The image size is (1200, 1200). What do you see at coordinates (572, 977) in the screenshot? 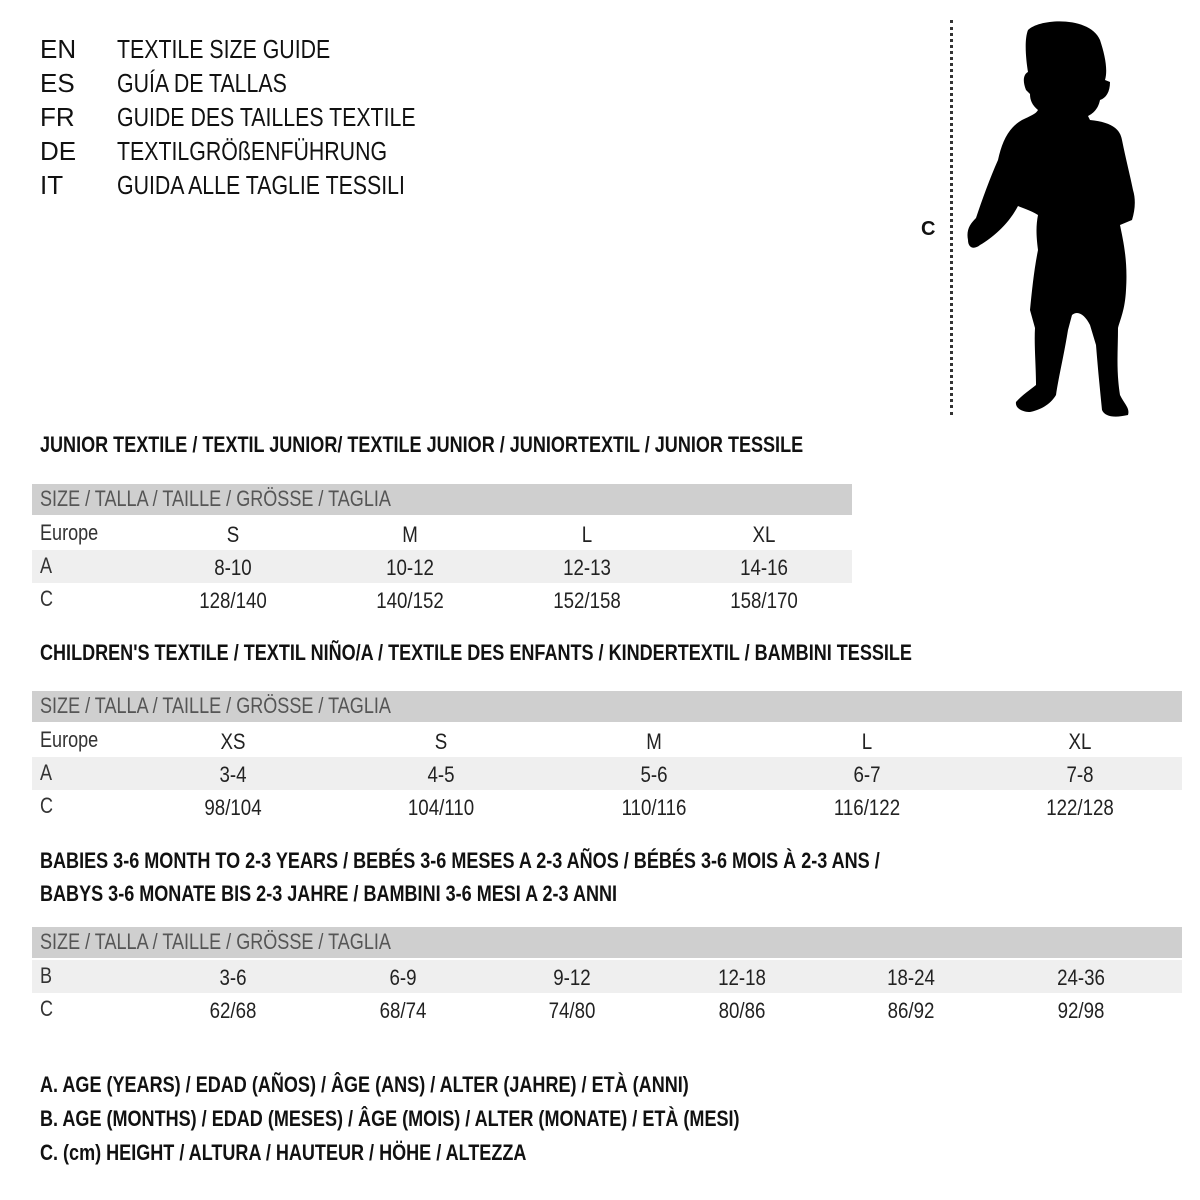
I see `table-cell: 9-12` at bounding box center [572, 977].